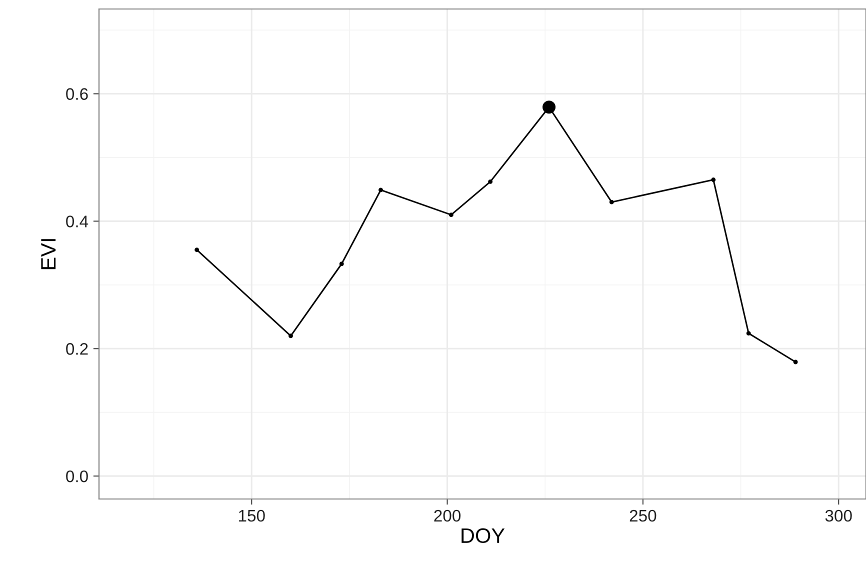 The image size is (866, 579). Describe the element at coordinates (77, 476) in the screenshot. I see `y-tick-label: 0.0` at that location.